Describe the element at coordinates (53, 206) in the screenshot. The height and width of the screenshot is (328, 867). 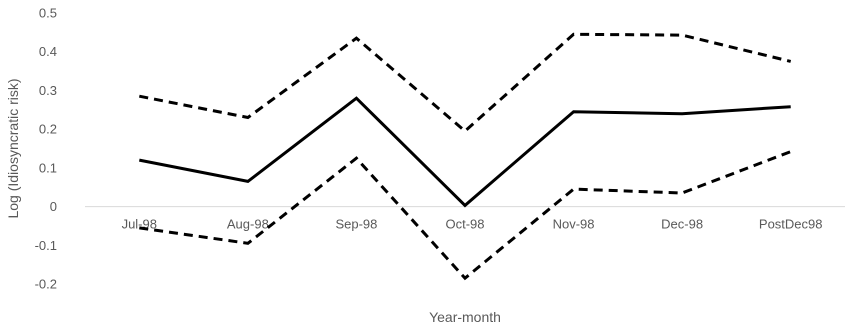
I see `y-tick-label: 0` at that location.